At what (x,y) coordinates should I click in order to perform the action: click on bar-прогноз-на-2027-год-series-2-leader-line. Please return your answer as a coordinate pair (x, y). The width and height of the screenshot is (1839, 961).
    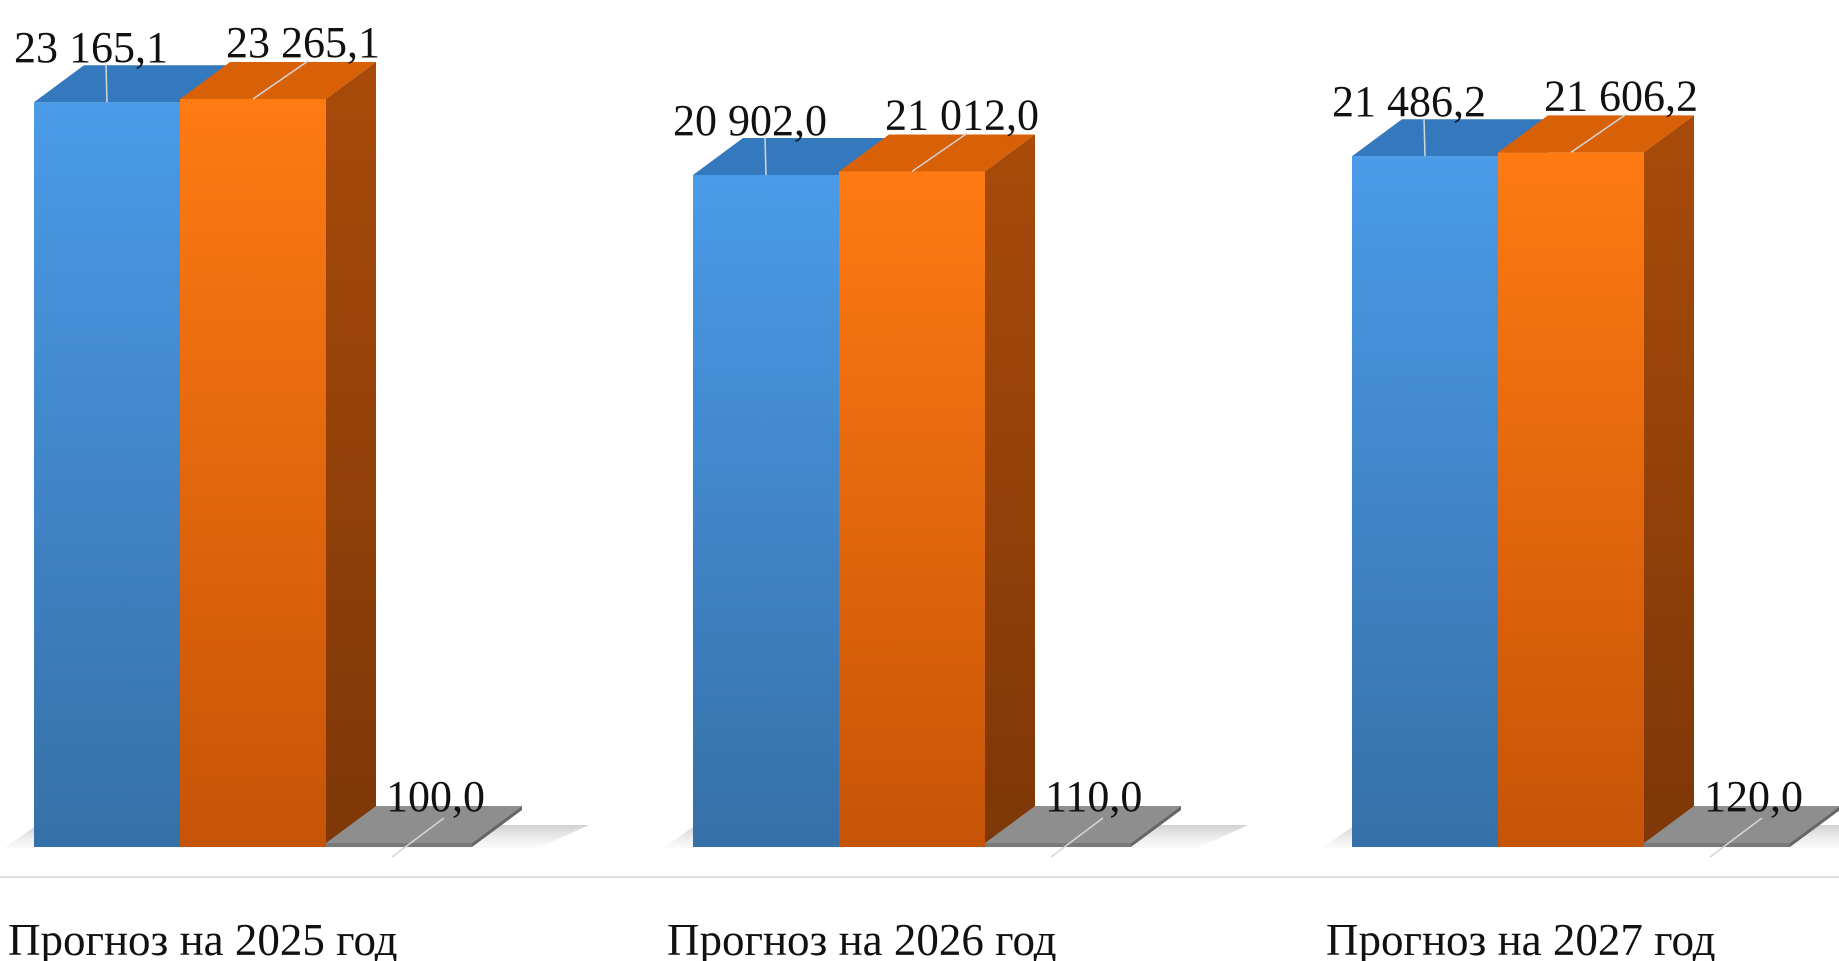
    Looking at the image, I should click on (1598, 133).